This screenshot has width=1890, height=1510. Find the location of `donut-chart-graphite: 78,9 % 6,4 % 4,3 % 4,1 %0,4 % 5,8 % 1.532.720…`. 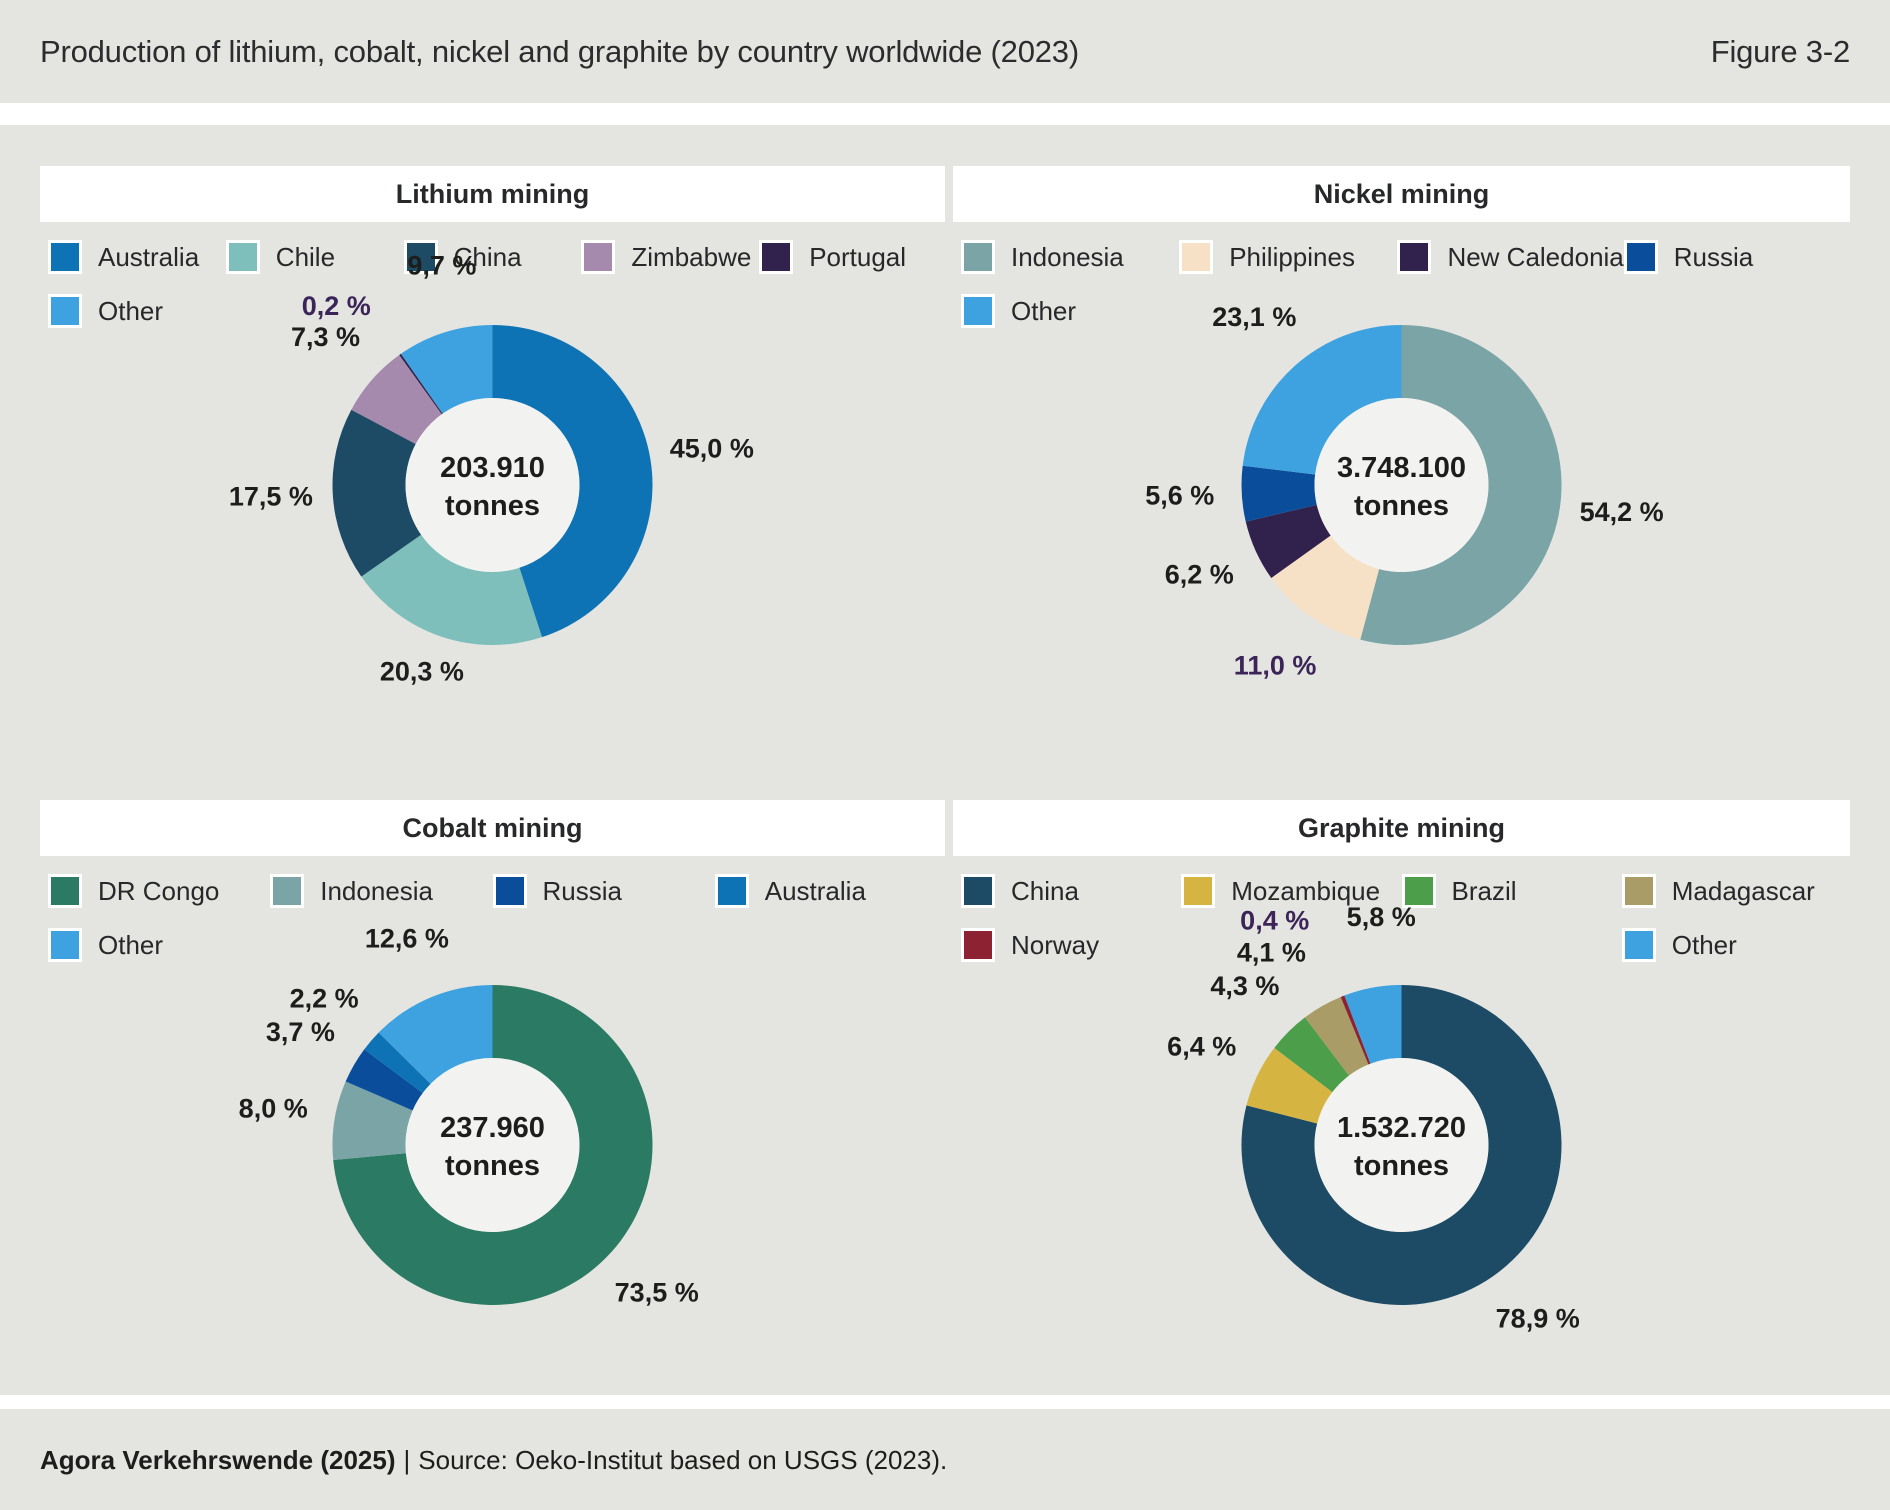

donut-chart-graphite: 78,9 % 6,4 % 4,3 % 4,1 %0,4 % 5,8 % 1.532.720… is located at coordinates (1373, 1118).